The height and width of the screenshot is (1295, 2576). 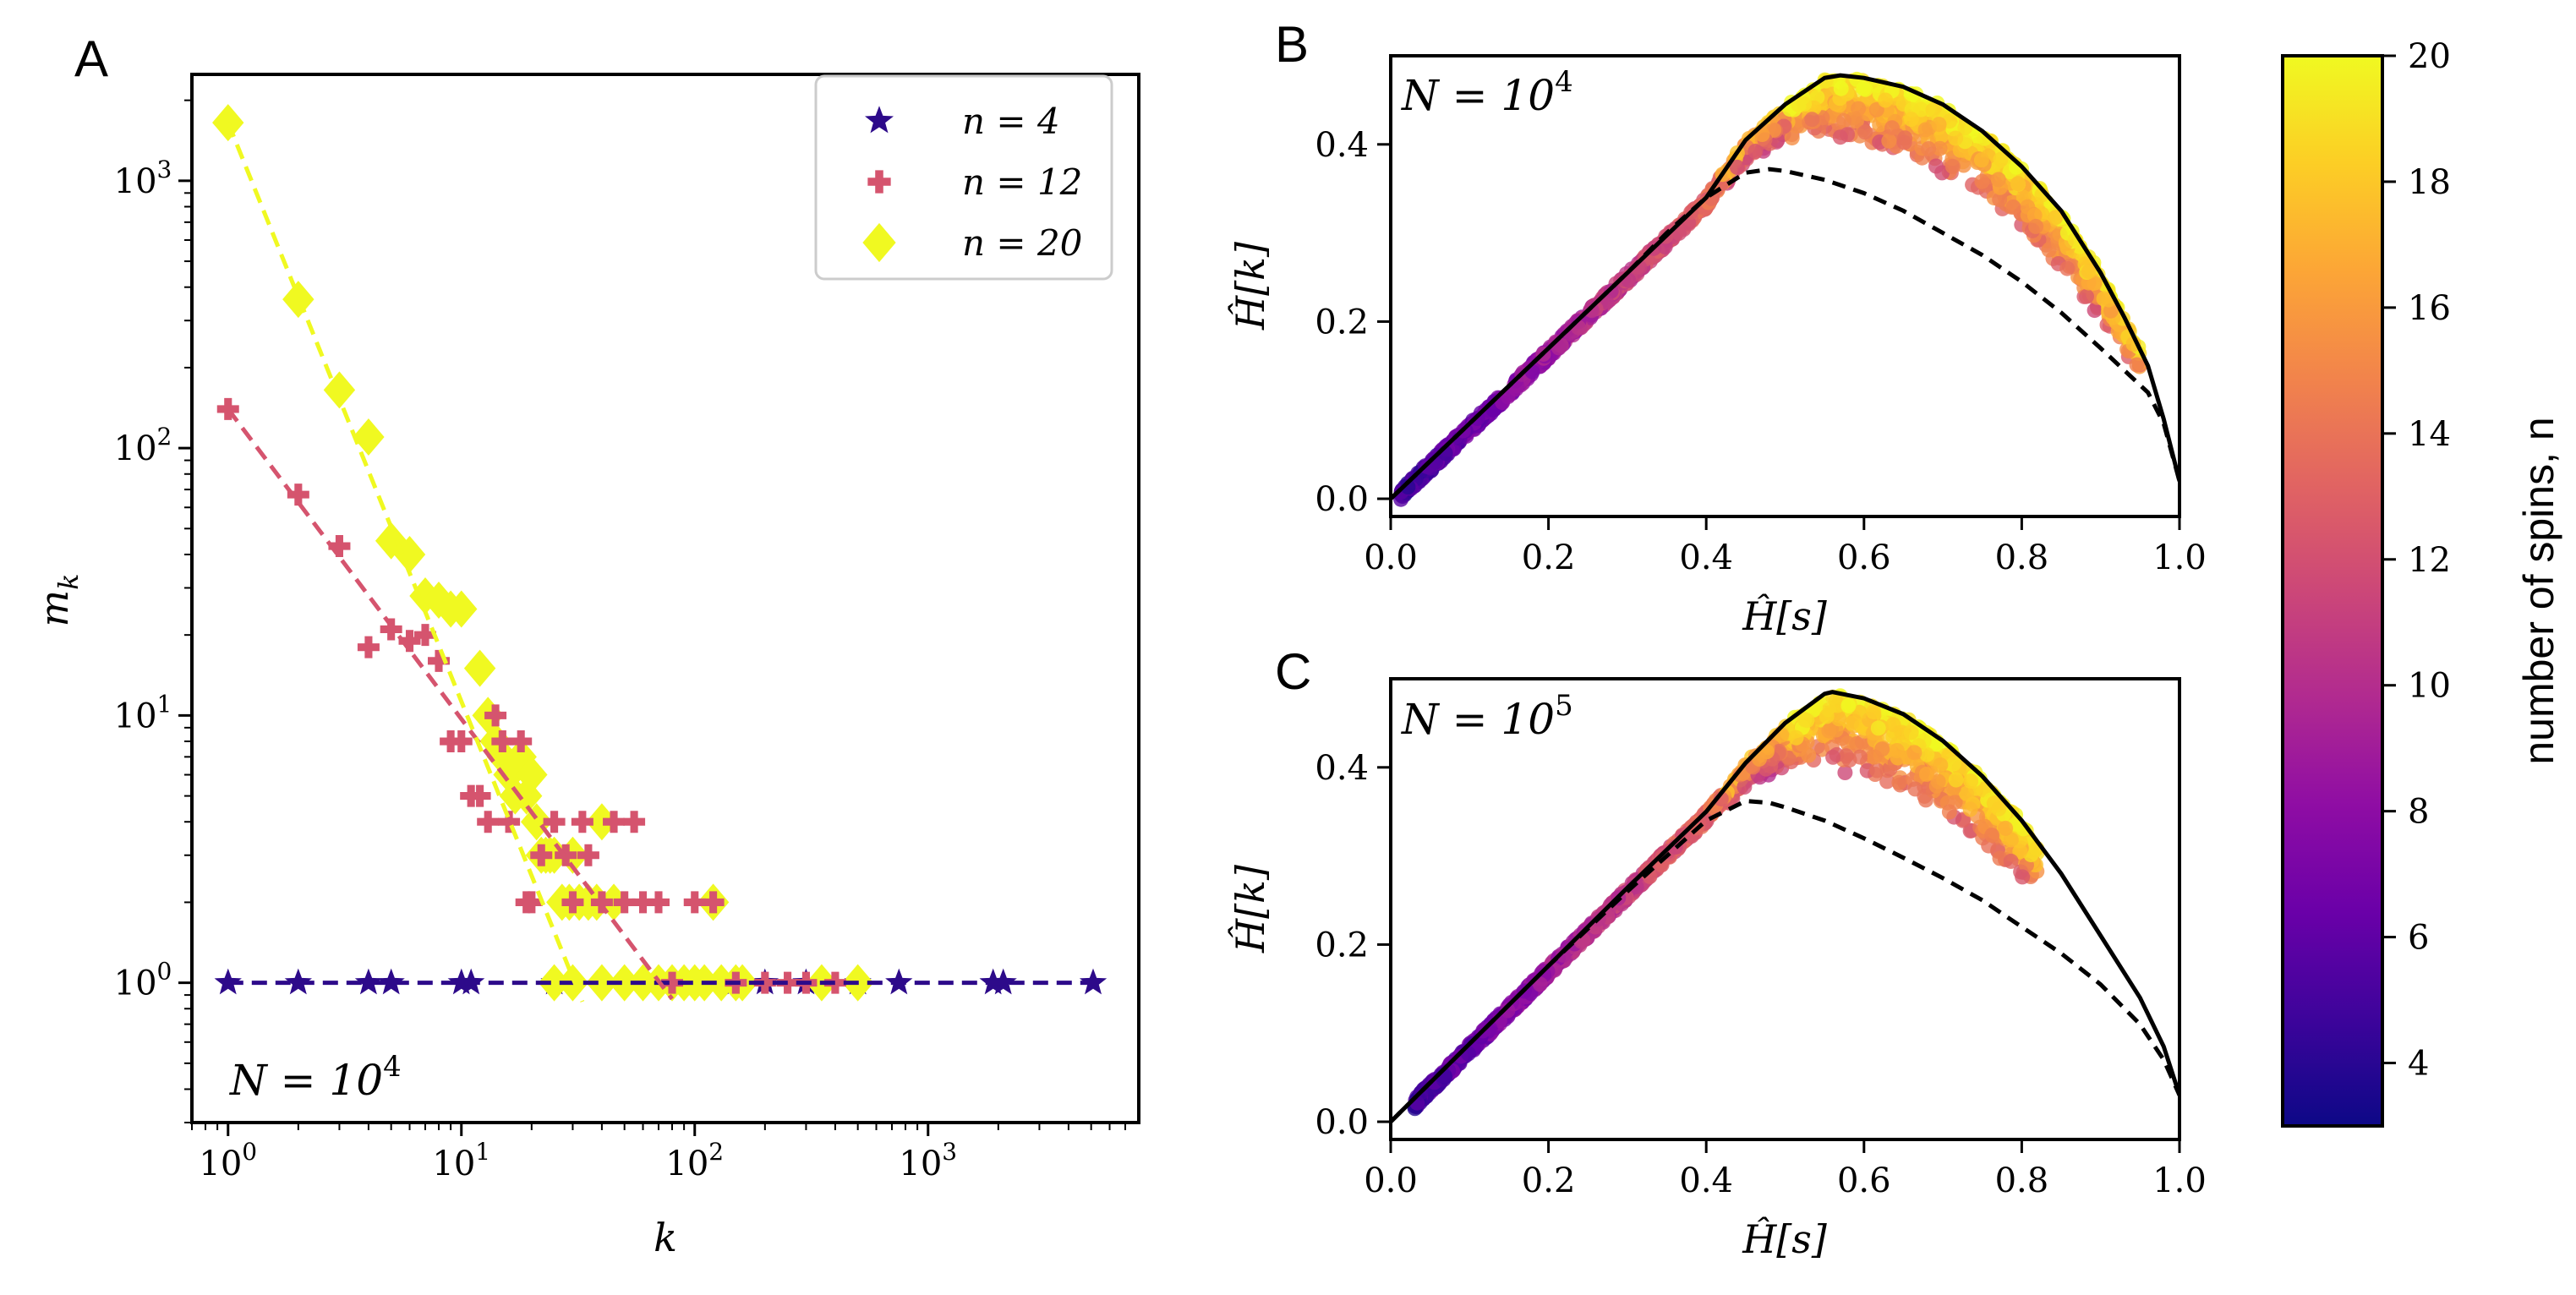 I want to click on panel-b-ytick-label: 0.0, so click(x=1342, y=499).